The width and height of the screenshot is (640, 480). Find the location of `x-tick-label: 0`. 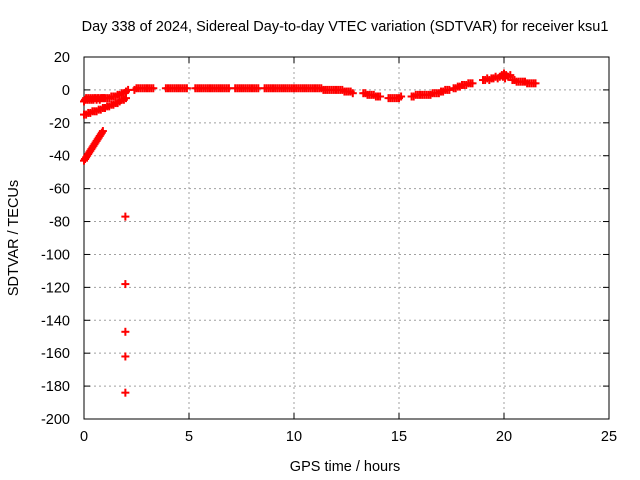

x-tick-label: 0 is located at coordinates (84, 437).